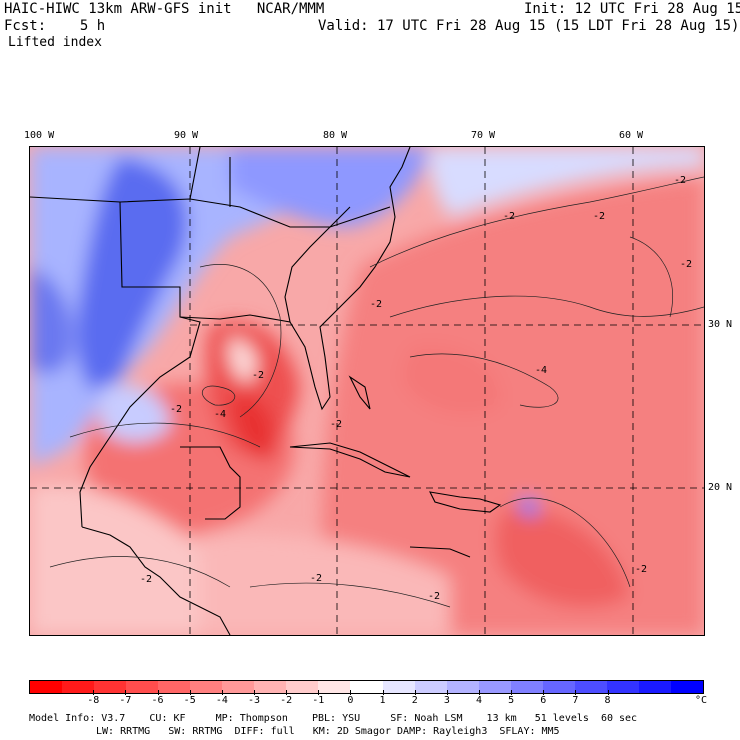 This screenshot has height=740, width=740. What do you see at coordinates (55, 26) in the screenshot?
I see `forecast-hour: Fcst: 5 h` at bounding box center [55, 26].